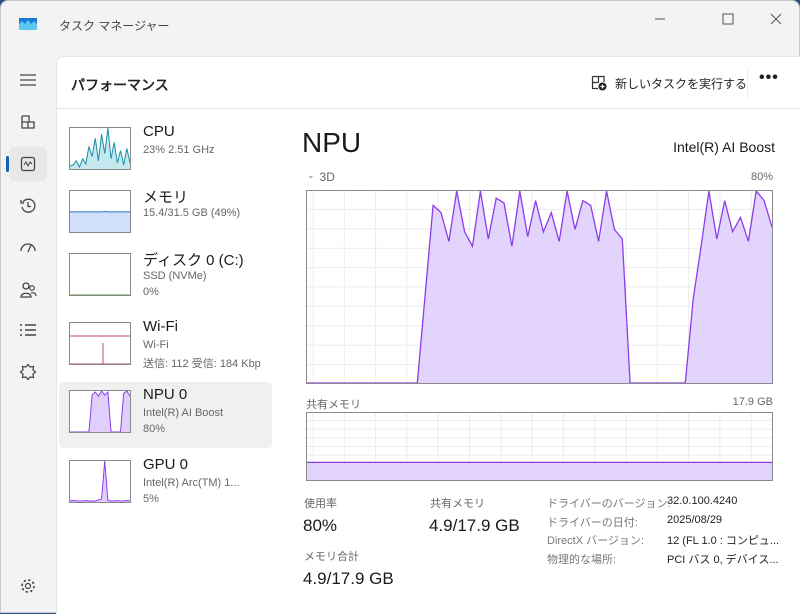  I want to click on nav-menu-button, so click(28, 80).